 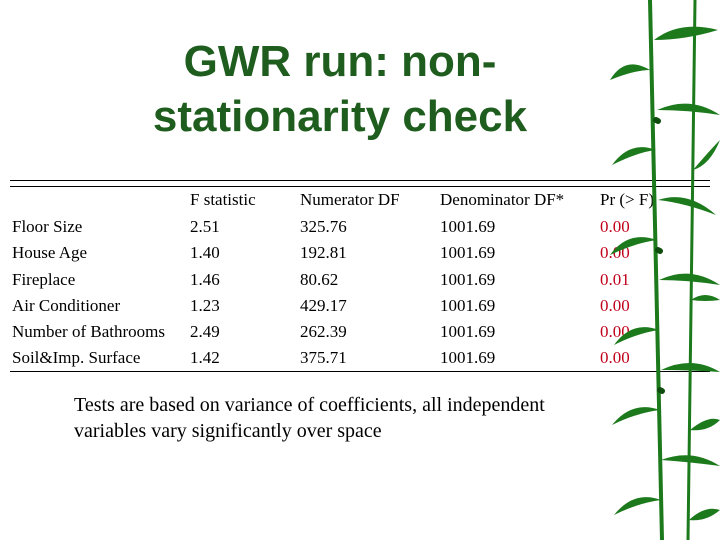 What do you see at coordinates (205, 357) in the screenshot?
I see `row-f-statistic: 1.42` at bounding box center [205, 357].